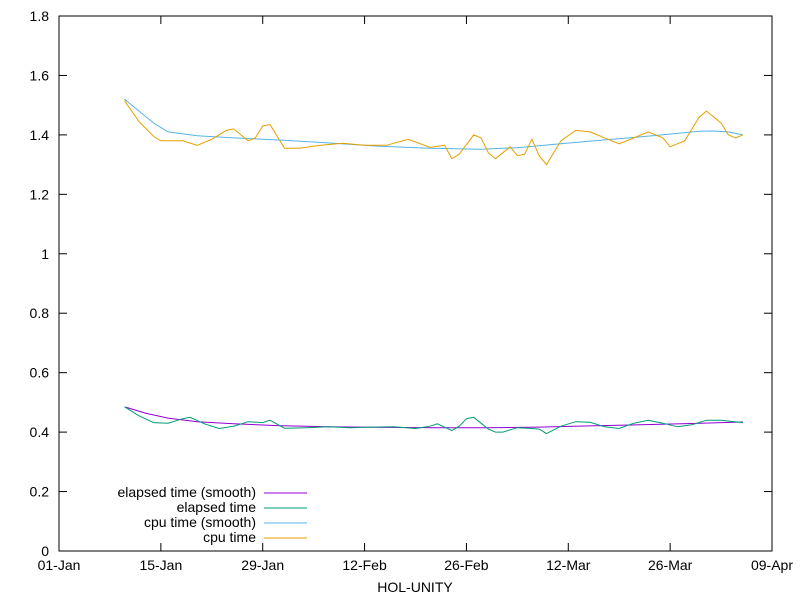  I want to click on legend-label: cpu time, so click(229, 537).